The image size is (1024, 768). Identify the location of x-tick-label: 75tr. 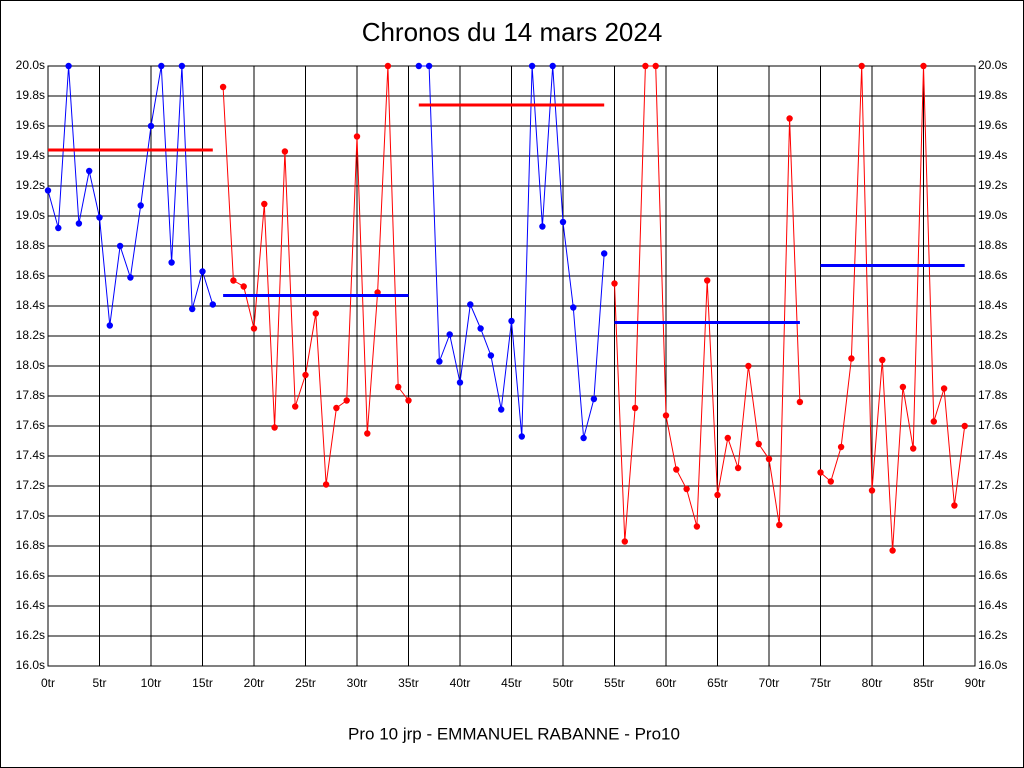
(820, 683).